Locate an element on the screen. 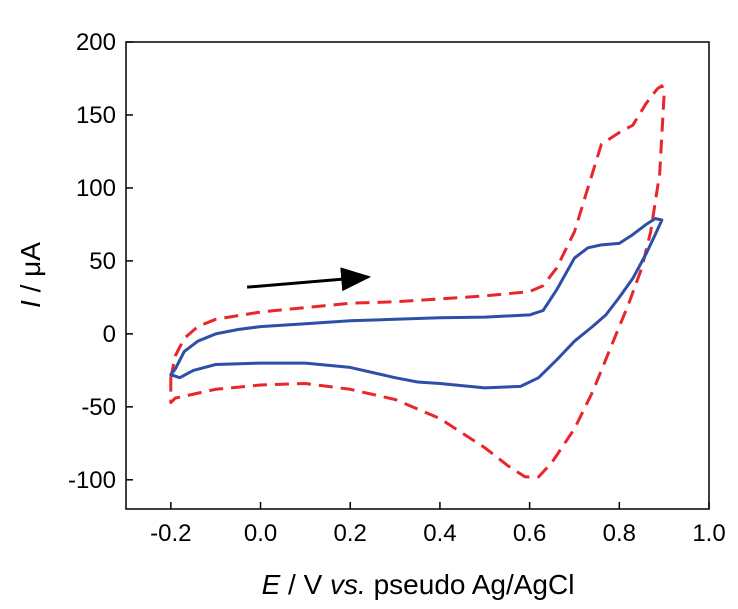  chart-annotations is located at coordinates (309, 279).